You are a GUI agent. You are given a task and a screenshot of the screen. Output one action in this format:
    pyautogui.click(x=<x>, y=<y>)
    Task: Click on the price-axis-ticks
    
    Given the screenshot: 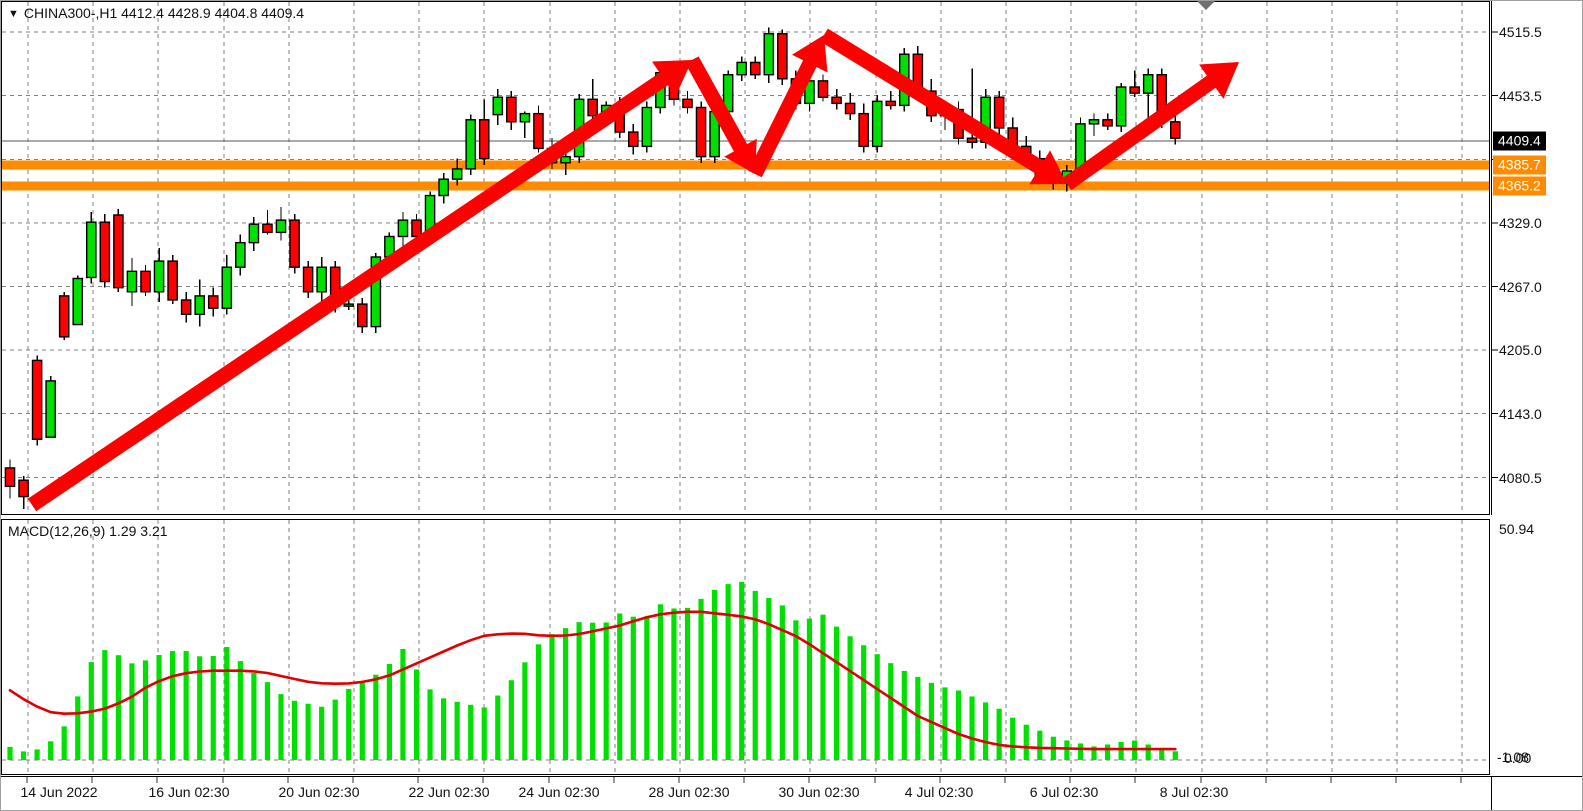 What is the action you would take?
    pyautogui.click(x=1494, y=258)
    